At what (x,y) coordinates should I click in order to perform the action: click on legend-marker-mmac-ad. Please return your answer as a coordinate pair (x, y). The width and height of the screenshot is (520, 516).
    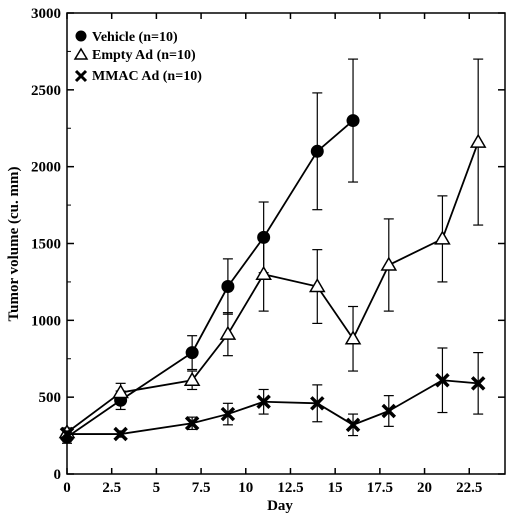
    Looking at the image, I should click on (81, 76).